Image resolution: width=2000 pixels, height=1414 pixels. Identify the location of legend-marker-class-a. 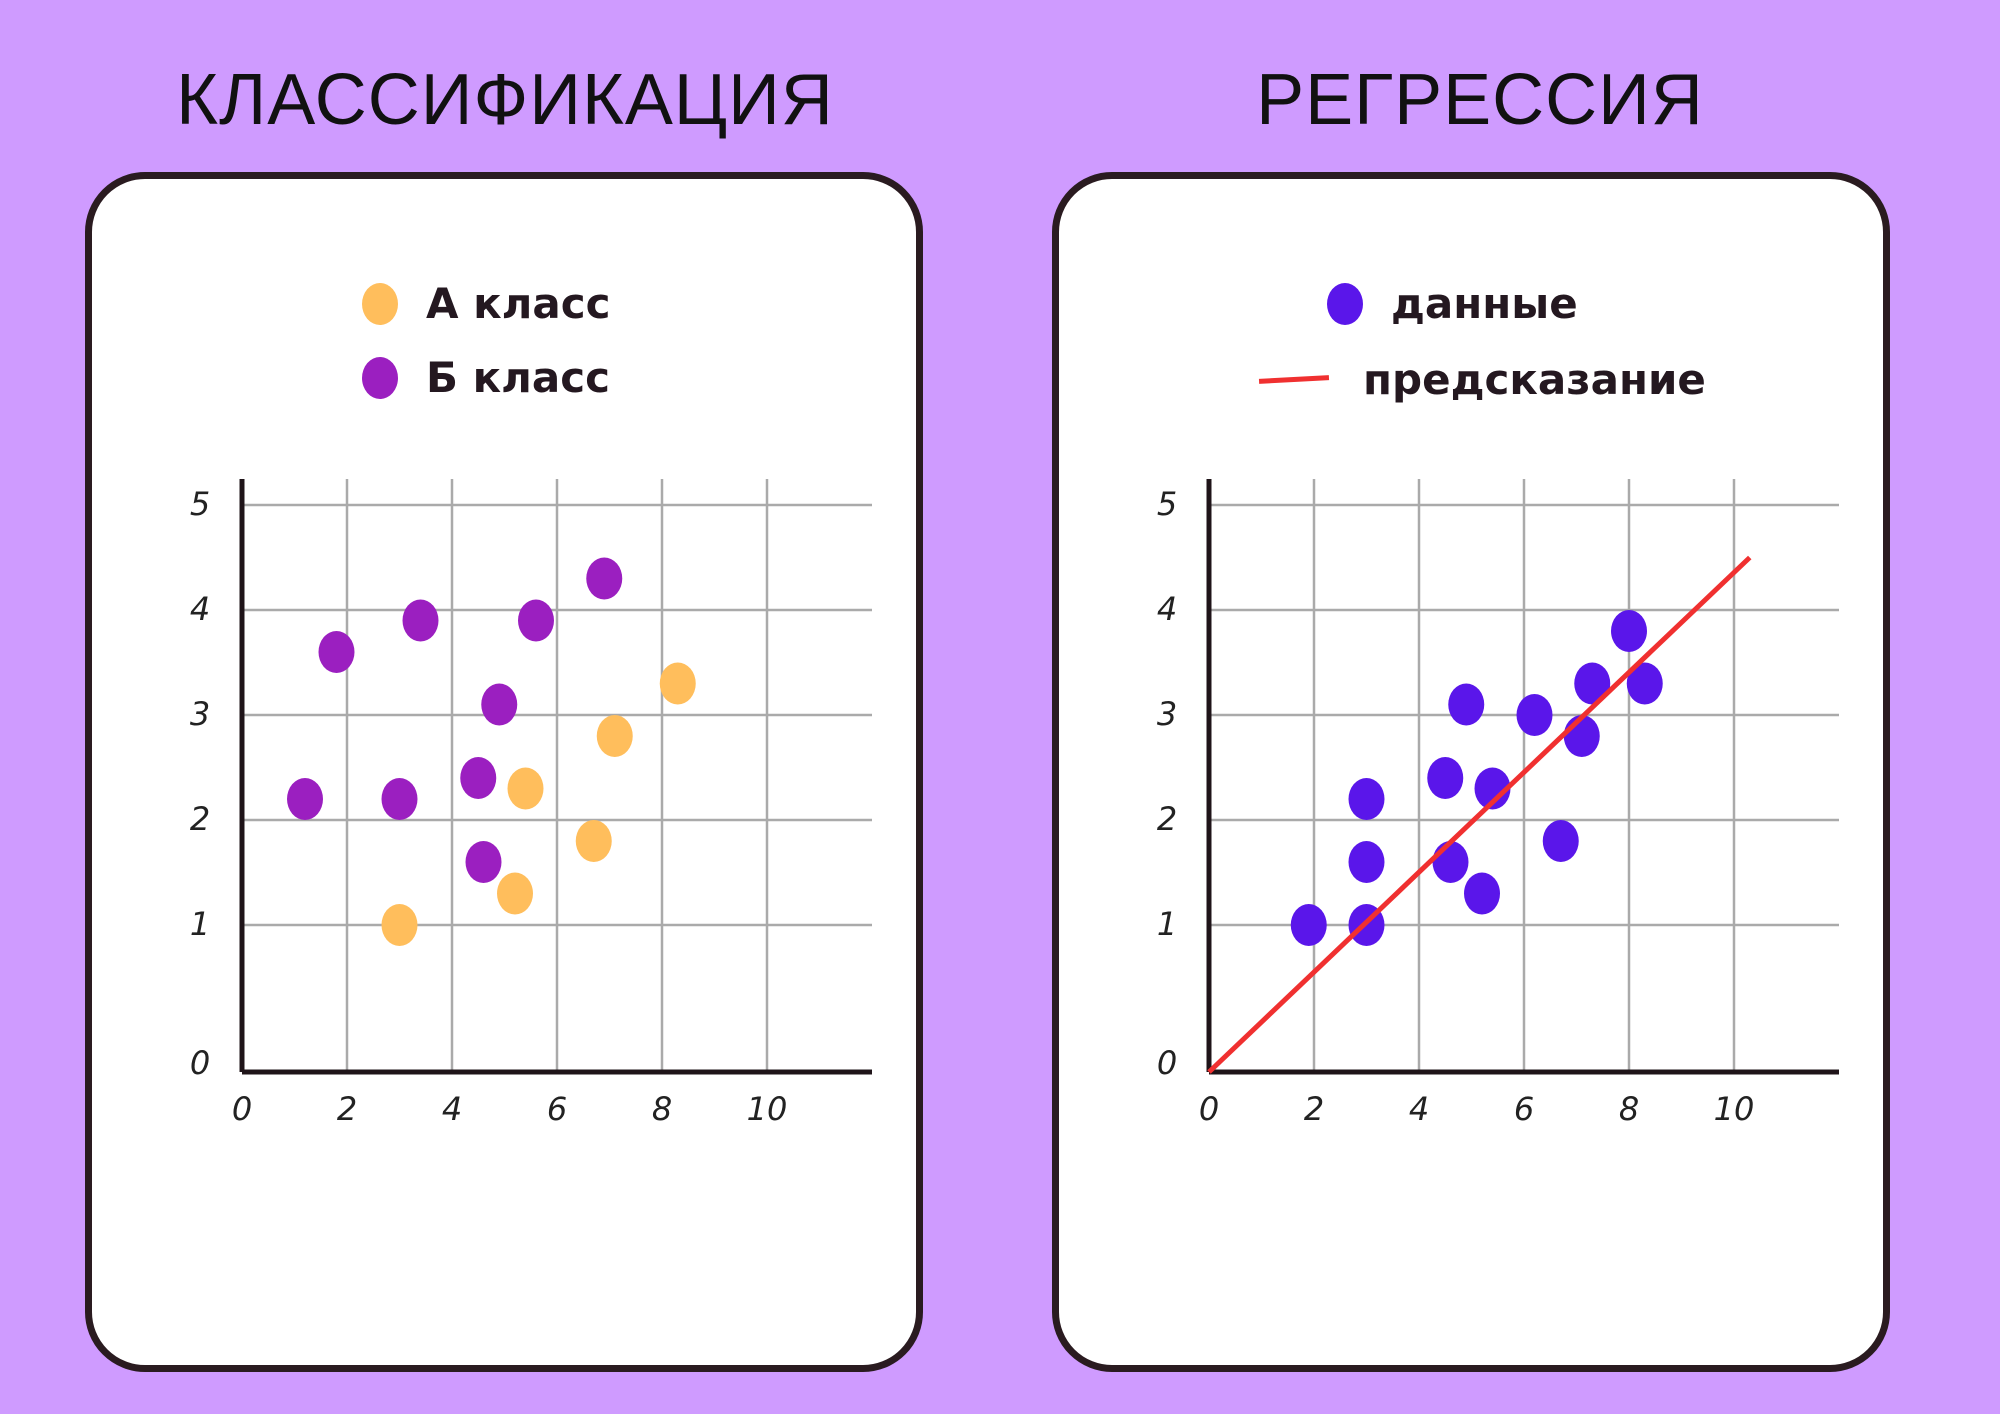
(380, 303).